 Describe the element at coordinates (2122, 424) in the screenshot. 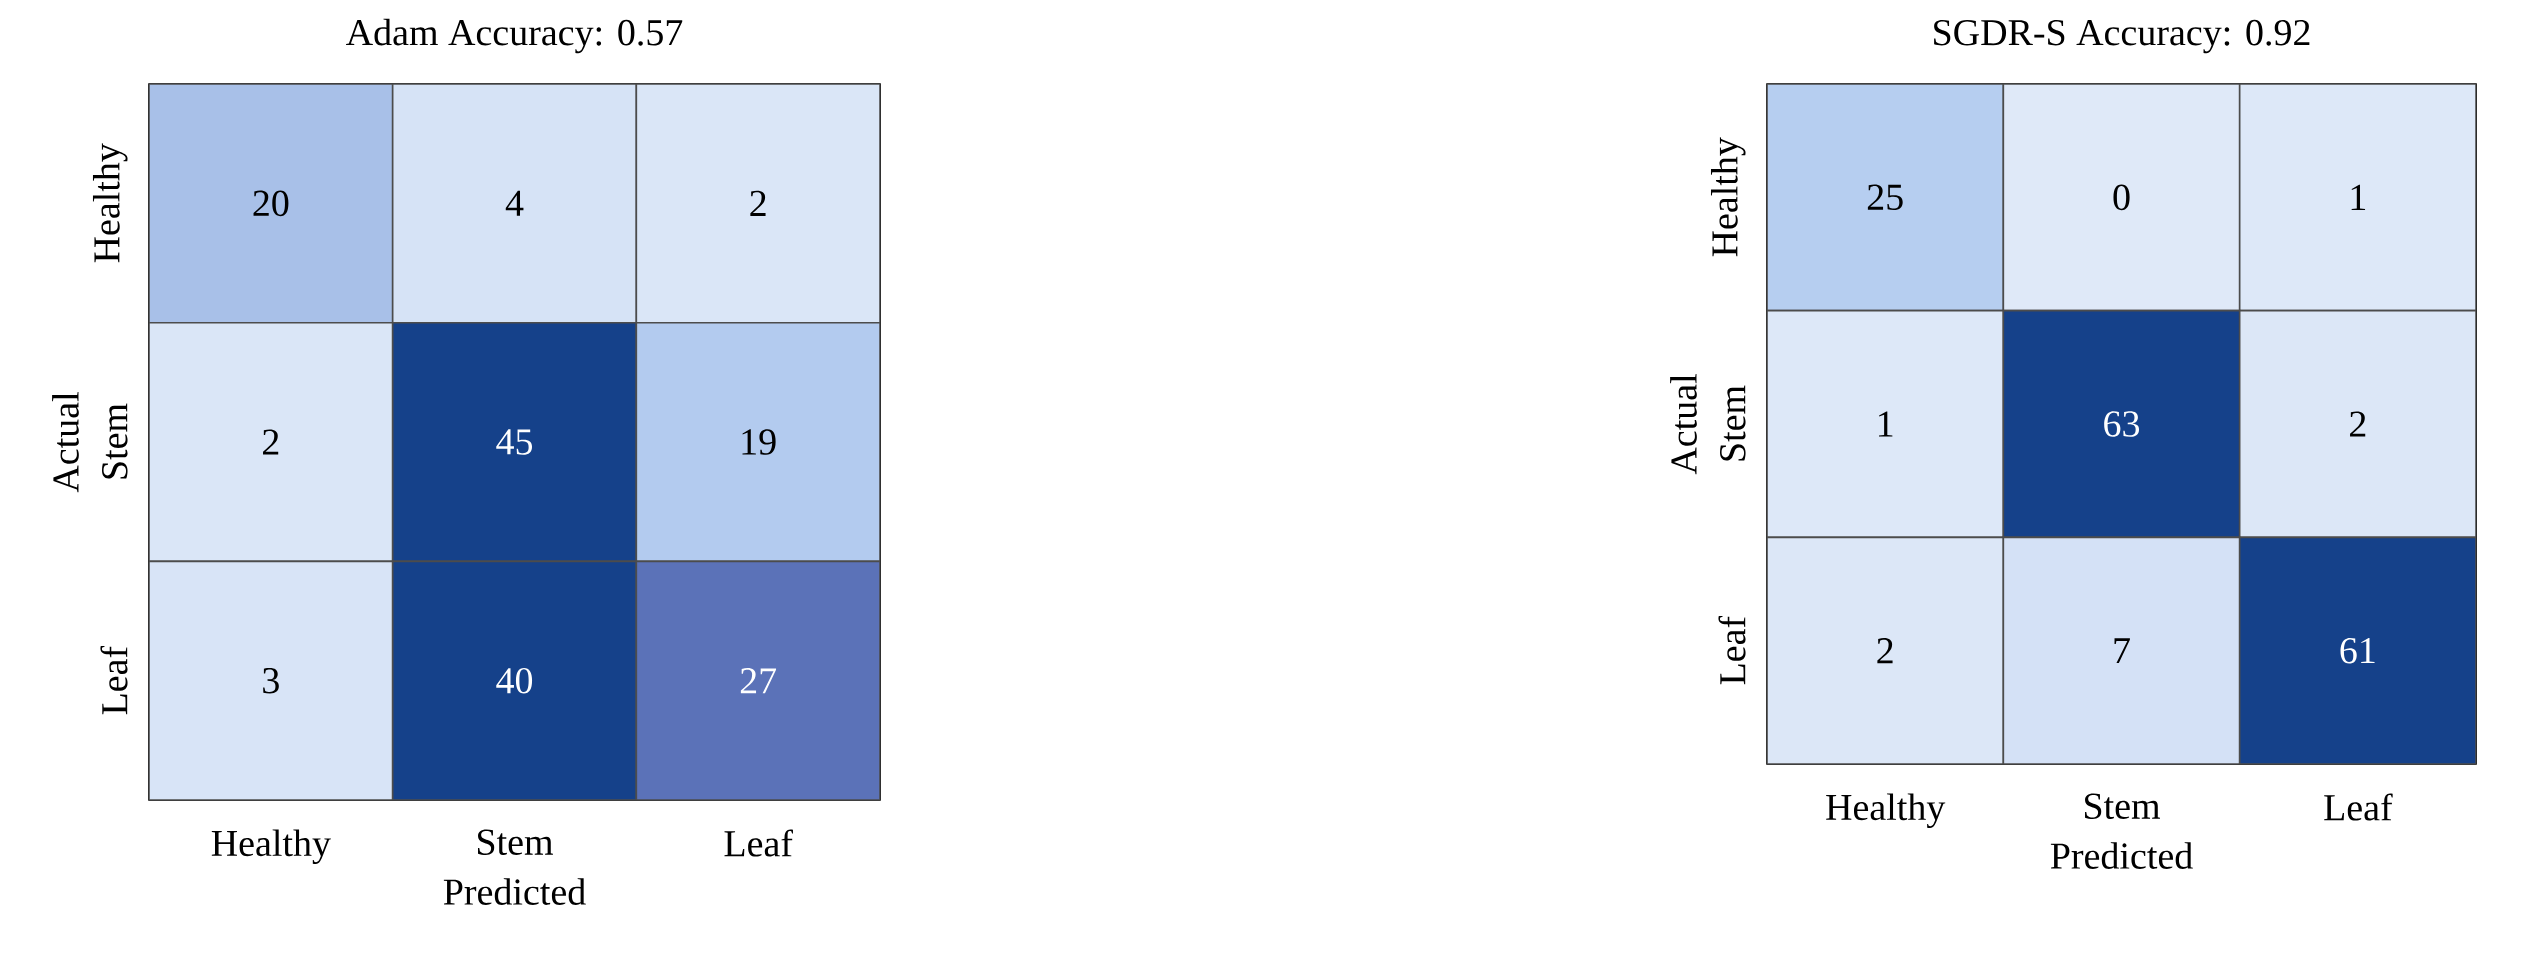

I see `data-label: 63` at that location.